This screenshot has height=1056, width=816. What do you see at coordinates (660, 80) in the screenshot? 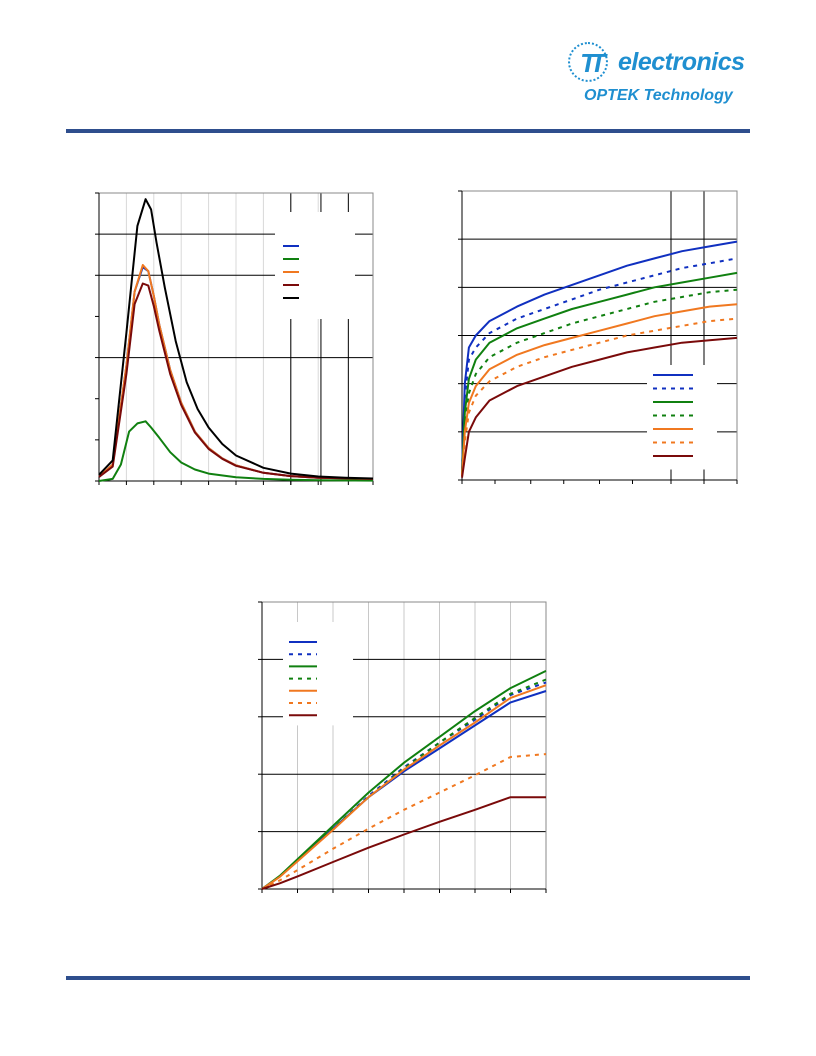
I see `company-logo: TT electronics OPTEK Technology` at bounding box center [660, 80].